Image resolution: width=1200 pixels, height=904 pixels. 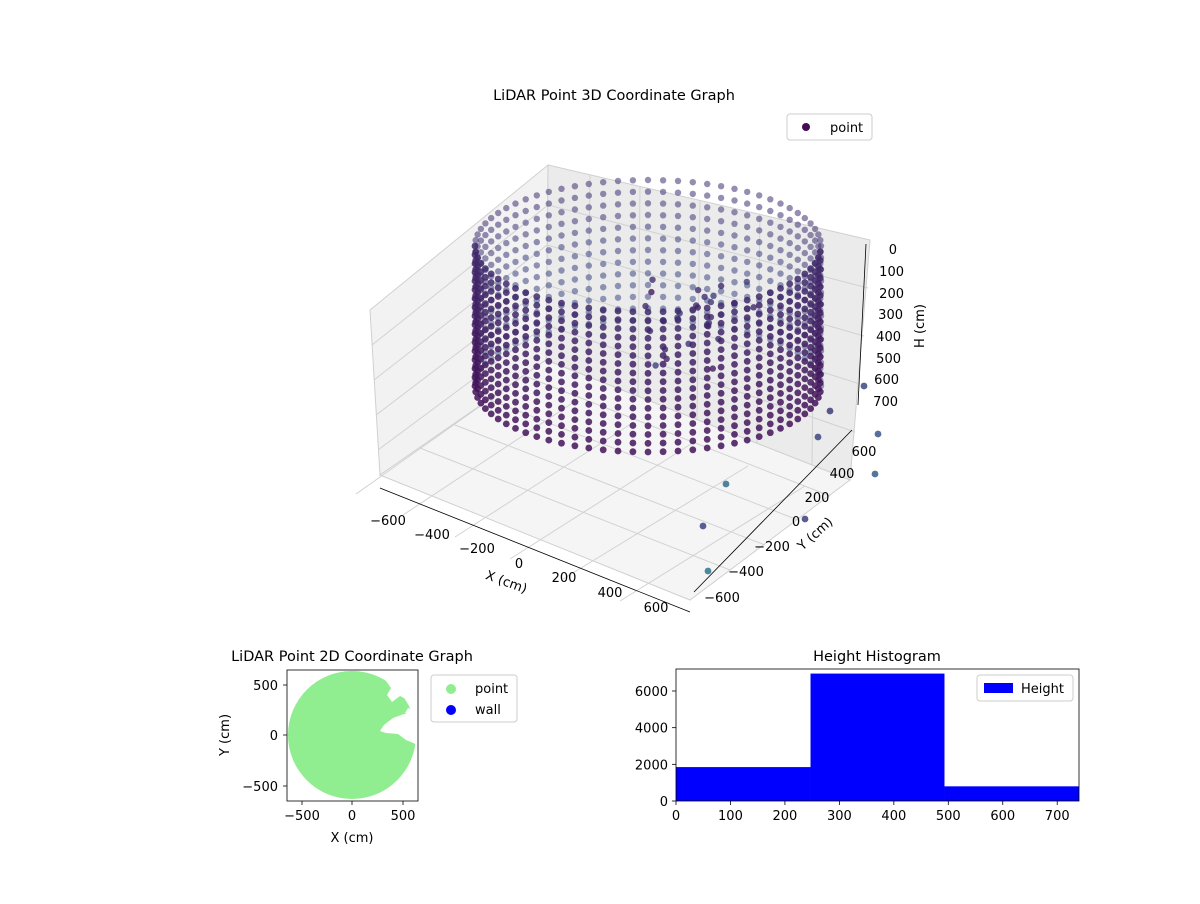 What do you see at coordinates (474, 698) in the screenshot?
I see `legend-2d: point wall` at bounding box center [474, 698].